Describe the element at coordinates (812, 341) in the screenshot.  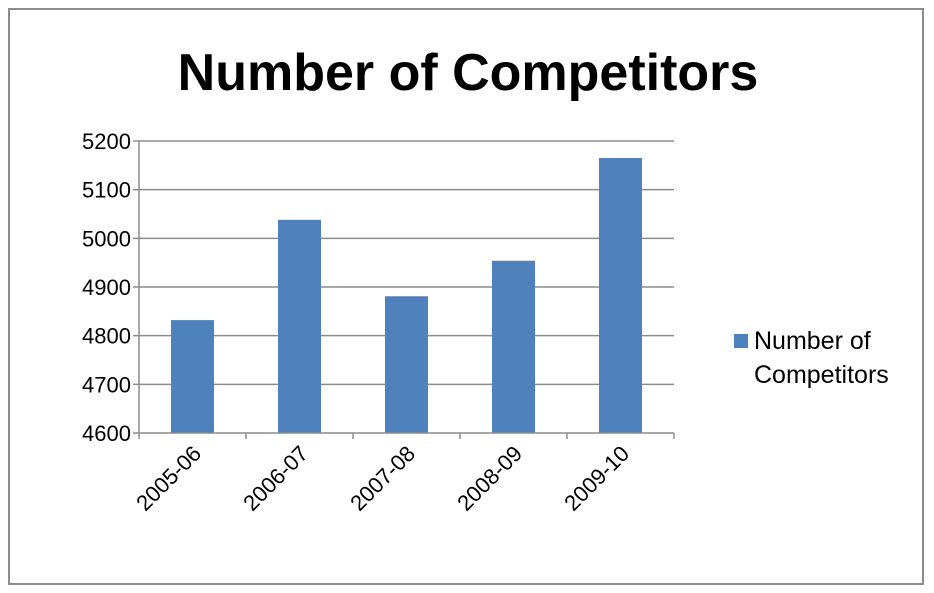
I see `legend-label-line-1: Number of` at that location.